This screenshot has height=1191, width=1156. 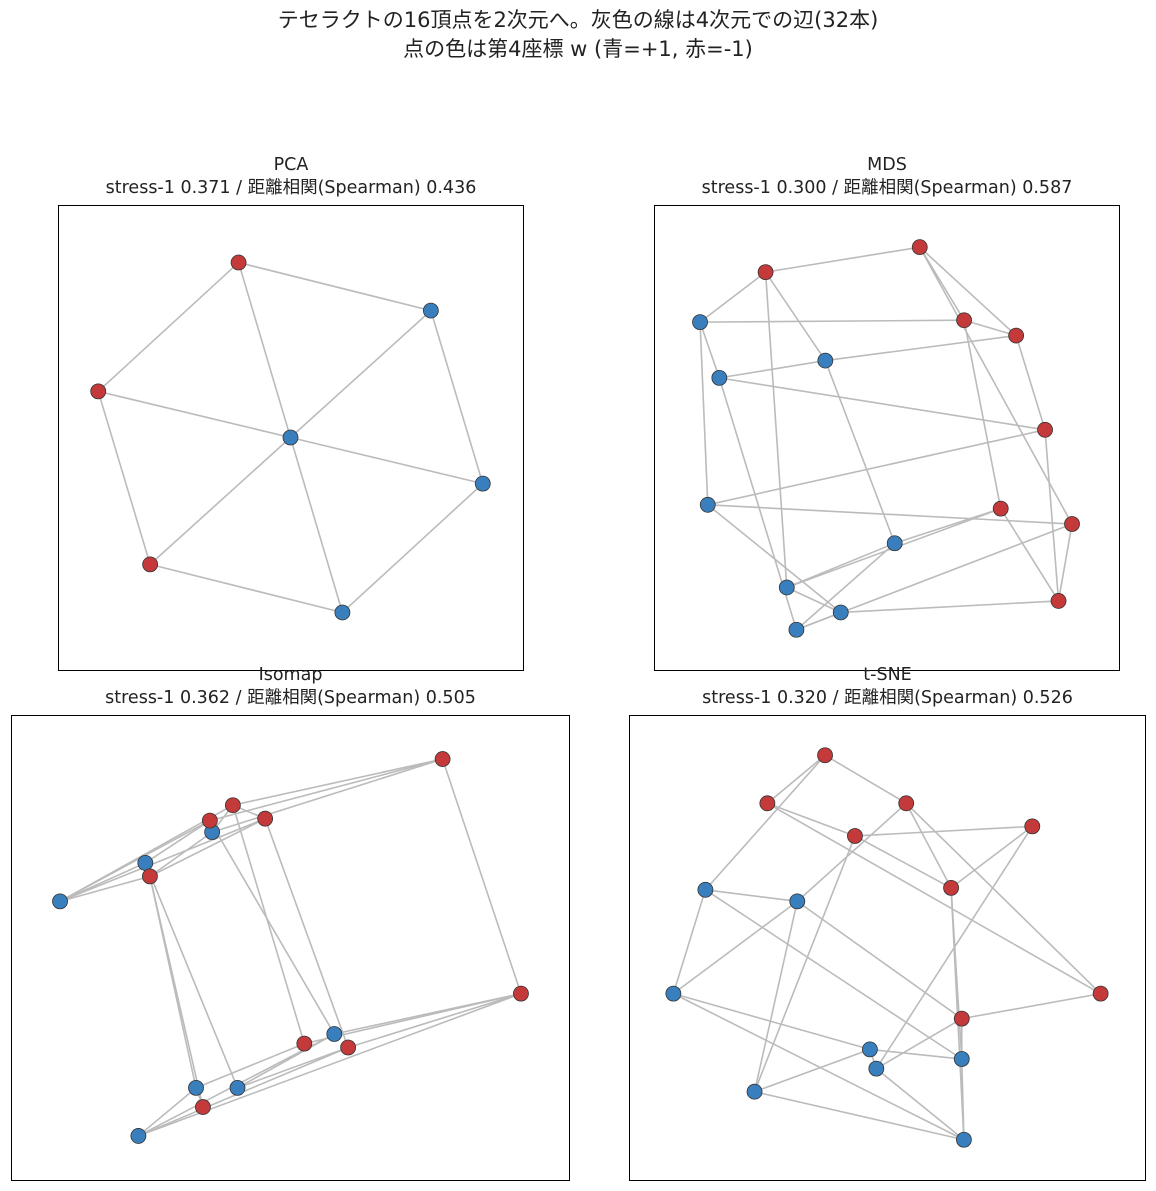 I want to click on panel-method-label: t-SNE, so click(x=887, y=675).